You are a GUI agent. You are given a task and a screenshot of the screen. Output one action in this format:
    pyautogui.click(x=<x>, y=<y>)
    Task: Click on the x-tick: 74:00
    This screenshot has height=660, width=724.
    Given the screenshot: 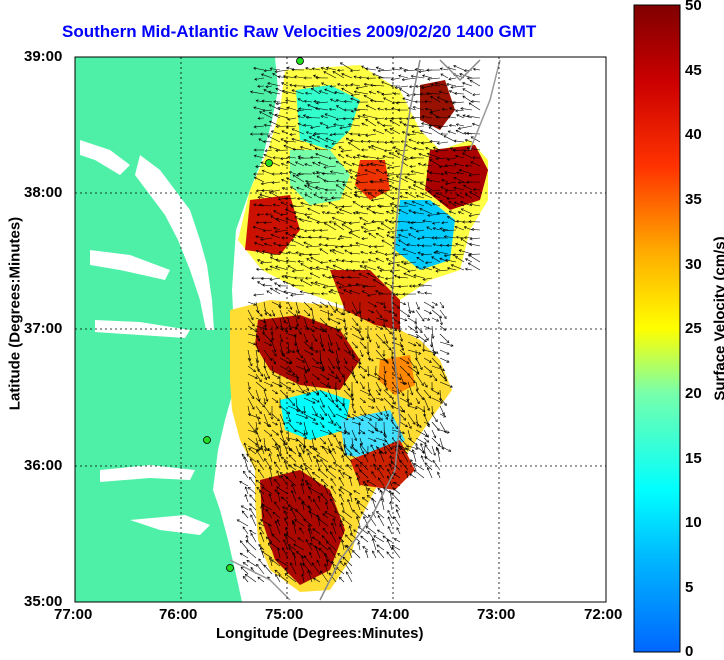 What is the action you would take?
    pyautogui.click(x=390, y=614)
    